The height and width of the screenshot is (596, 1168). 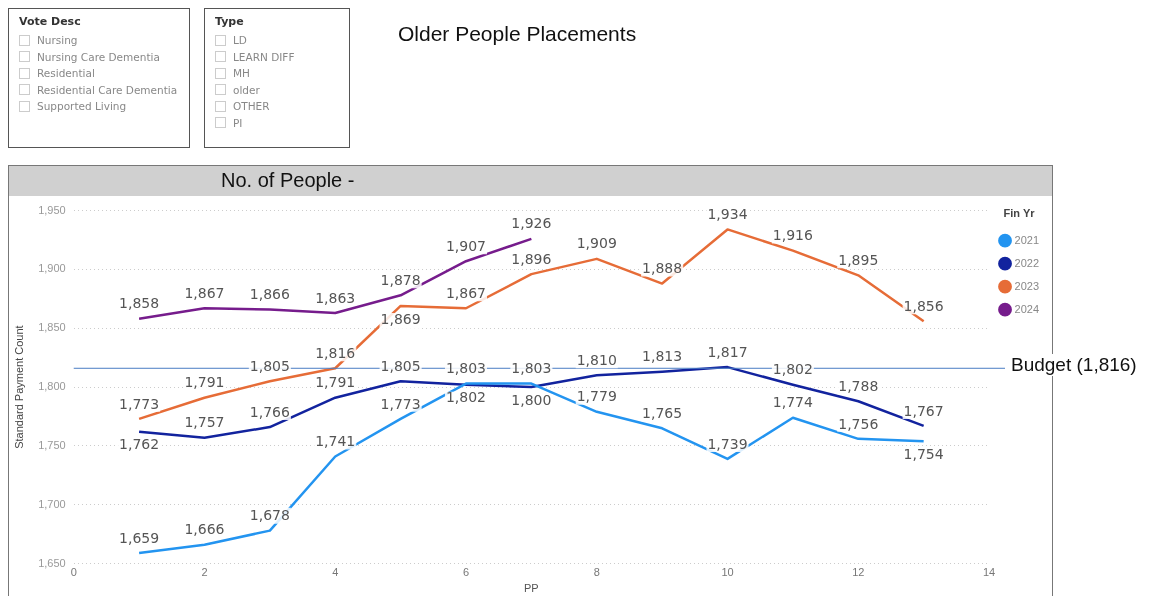 I want to click on data-label: 1,666, so click(x=204, y=529).